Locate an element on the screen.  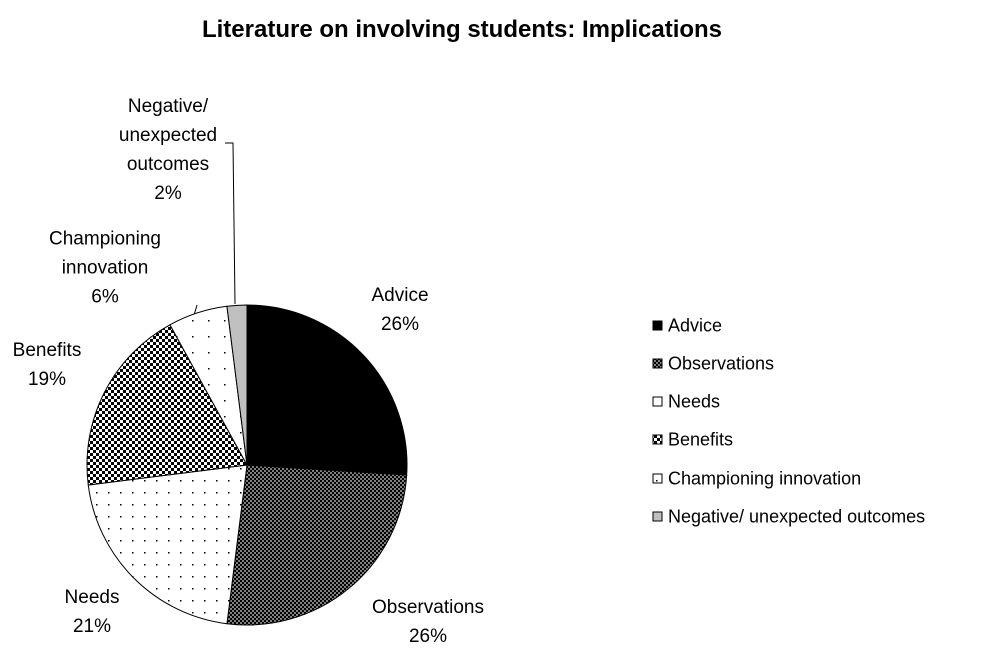
legend-label: Advice is located at coordinates (695, 325).